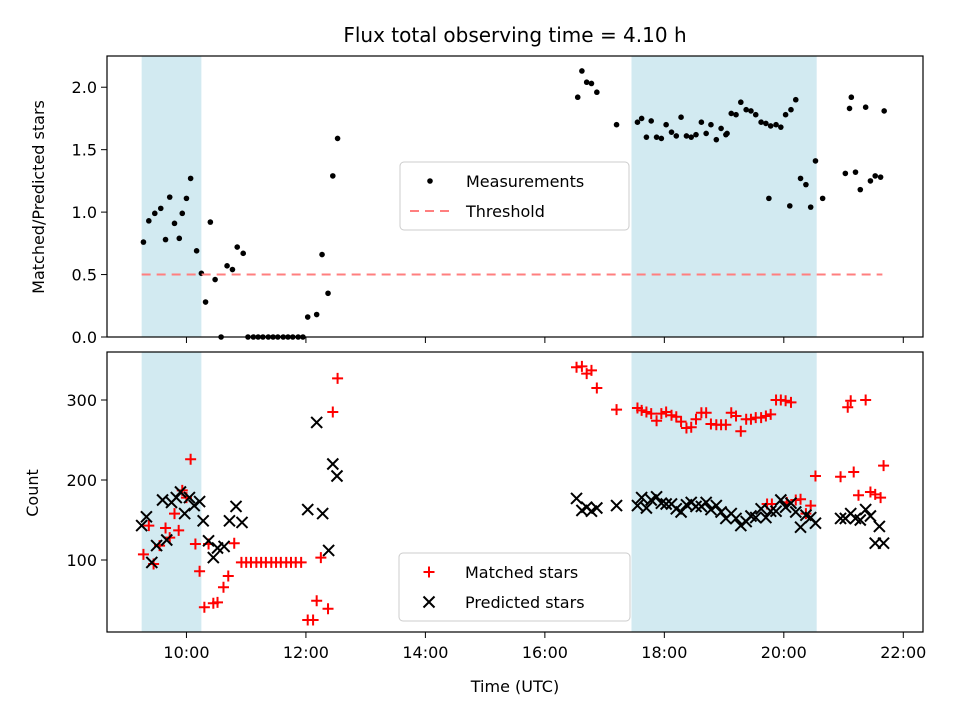 The height and width of the screenshot is (720, 960). I want to click on x-tick-label: 20:00, so click(784, 652).